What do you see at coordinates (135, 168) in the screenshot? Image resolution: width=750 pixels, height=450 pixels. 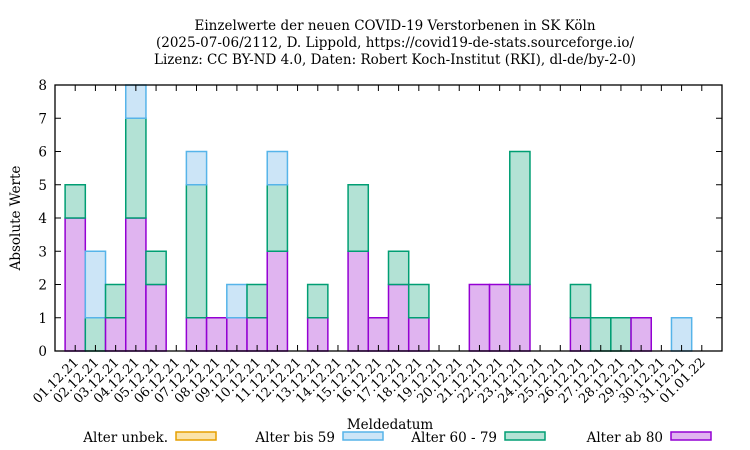 I see `bar-04.12.21-Alter-60---79` at bounding box center [135, 168].